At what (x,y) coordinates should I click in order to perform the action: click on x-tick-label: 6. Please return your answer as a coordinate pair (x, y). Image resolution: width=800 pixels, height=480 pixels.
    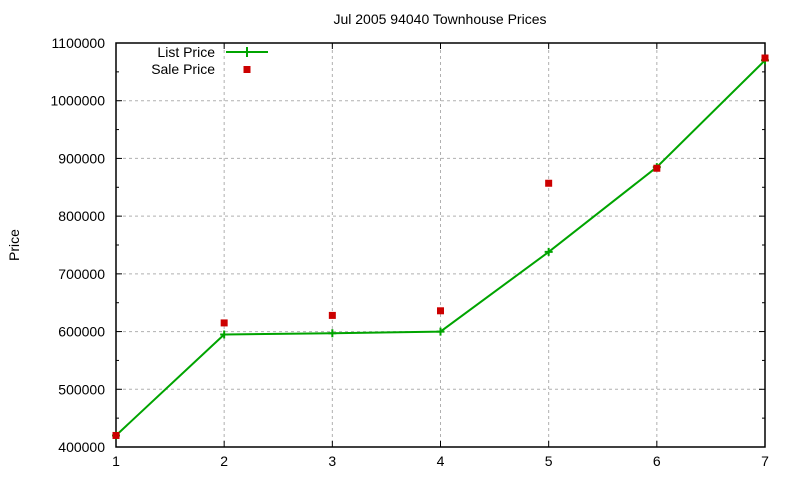
    Looking at the image, I should click on (657, 461).